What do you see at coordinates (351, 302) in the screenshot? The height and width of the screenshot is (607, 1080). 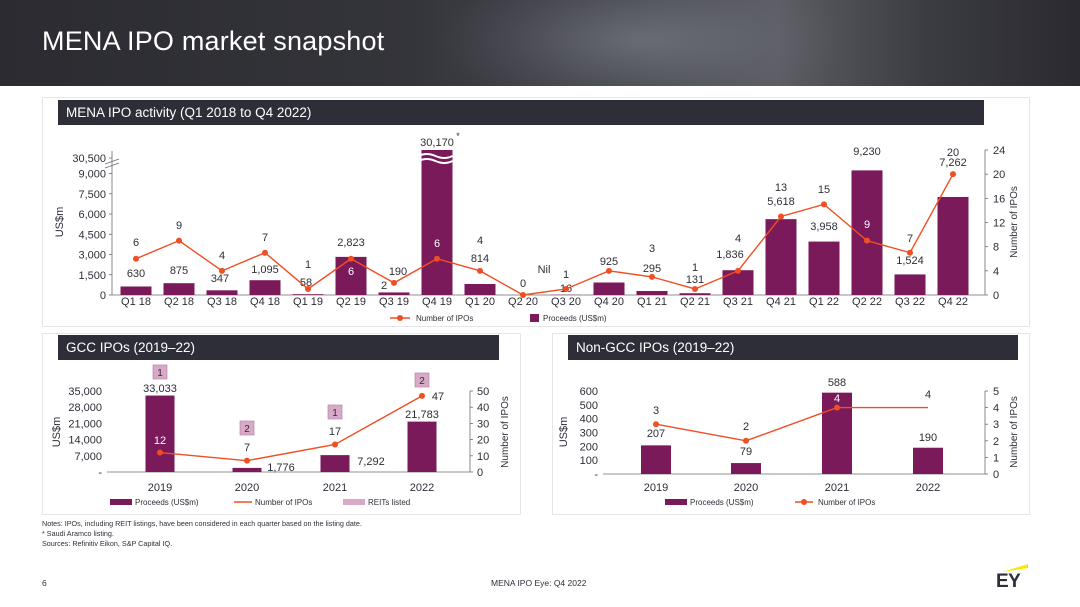 I see `x-category-label: Q2 19` at bounding box center [351, 302].